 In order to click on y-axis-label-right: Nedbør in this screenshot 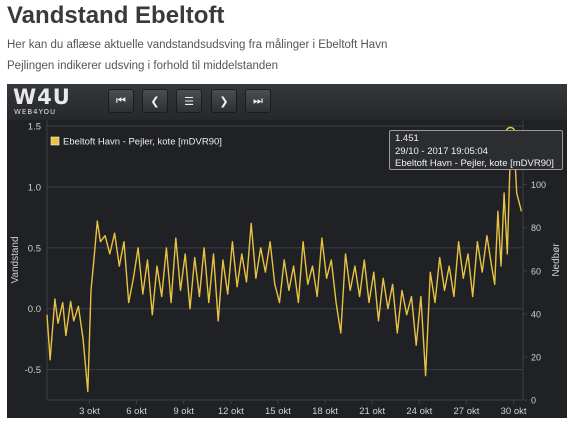, I will do `click(556, 260)`.